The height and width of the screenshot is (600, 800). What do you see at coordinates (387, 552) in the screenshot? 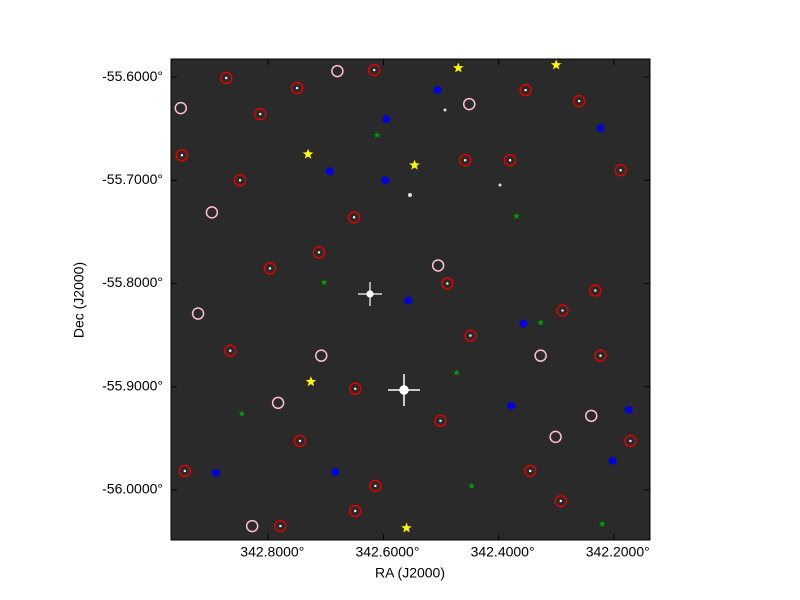
I see `x-tick-label: 342.6000°` at bounding box center [387, 552].